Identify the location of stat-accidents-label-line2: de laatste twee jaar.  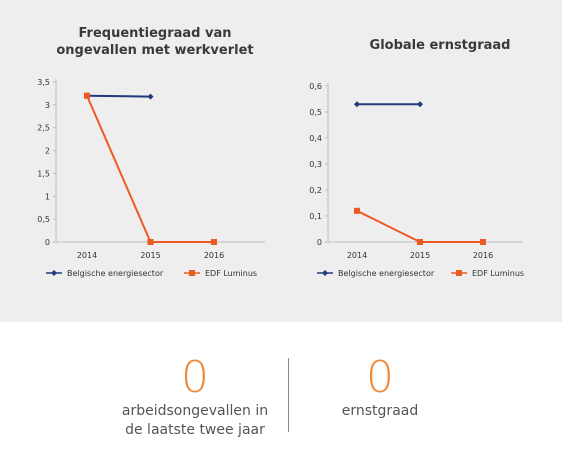
(195, 430).